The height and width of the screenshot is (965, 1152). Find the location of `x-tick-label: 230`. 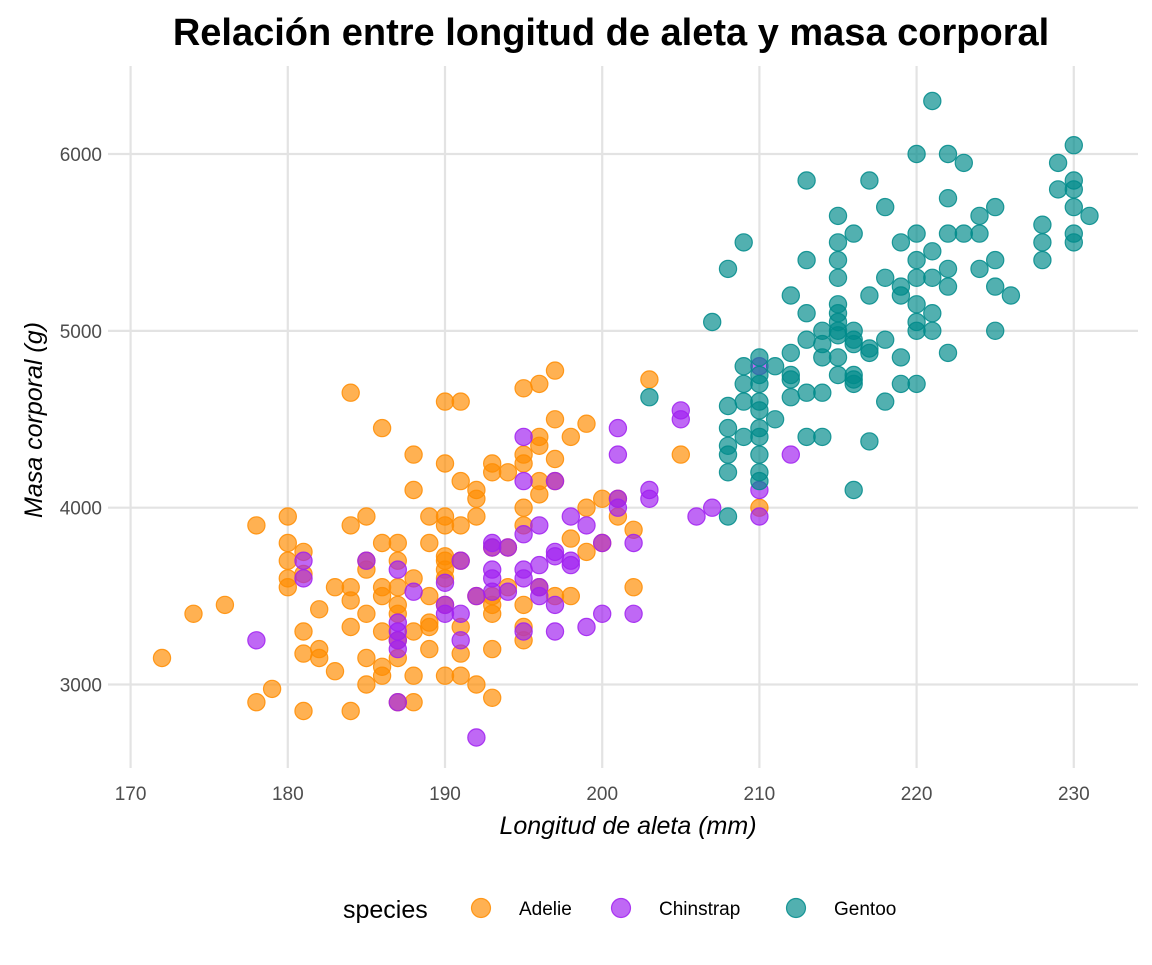

x-tick-label: 230 is located at coordinates (1074, 794).